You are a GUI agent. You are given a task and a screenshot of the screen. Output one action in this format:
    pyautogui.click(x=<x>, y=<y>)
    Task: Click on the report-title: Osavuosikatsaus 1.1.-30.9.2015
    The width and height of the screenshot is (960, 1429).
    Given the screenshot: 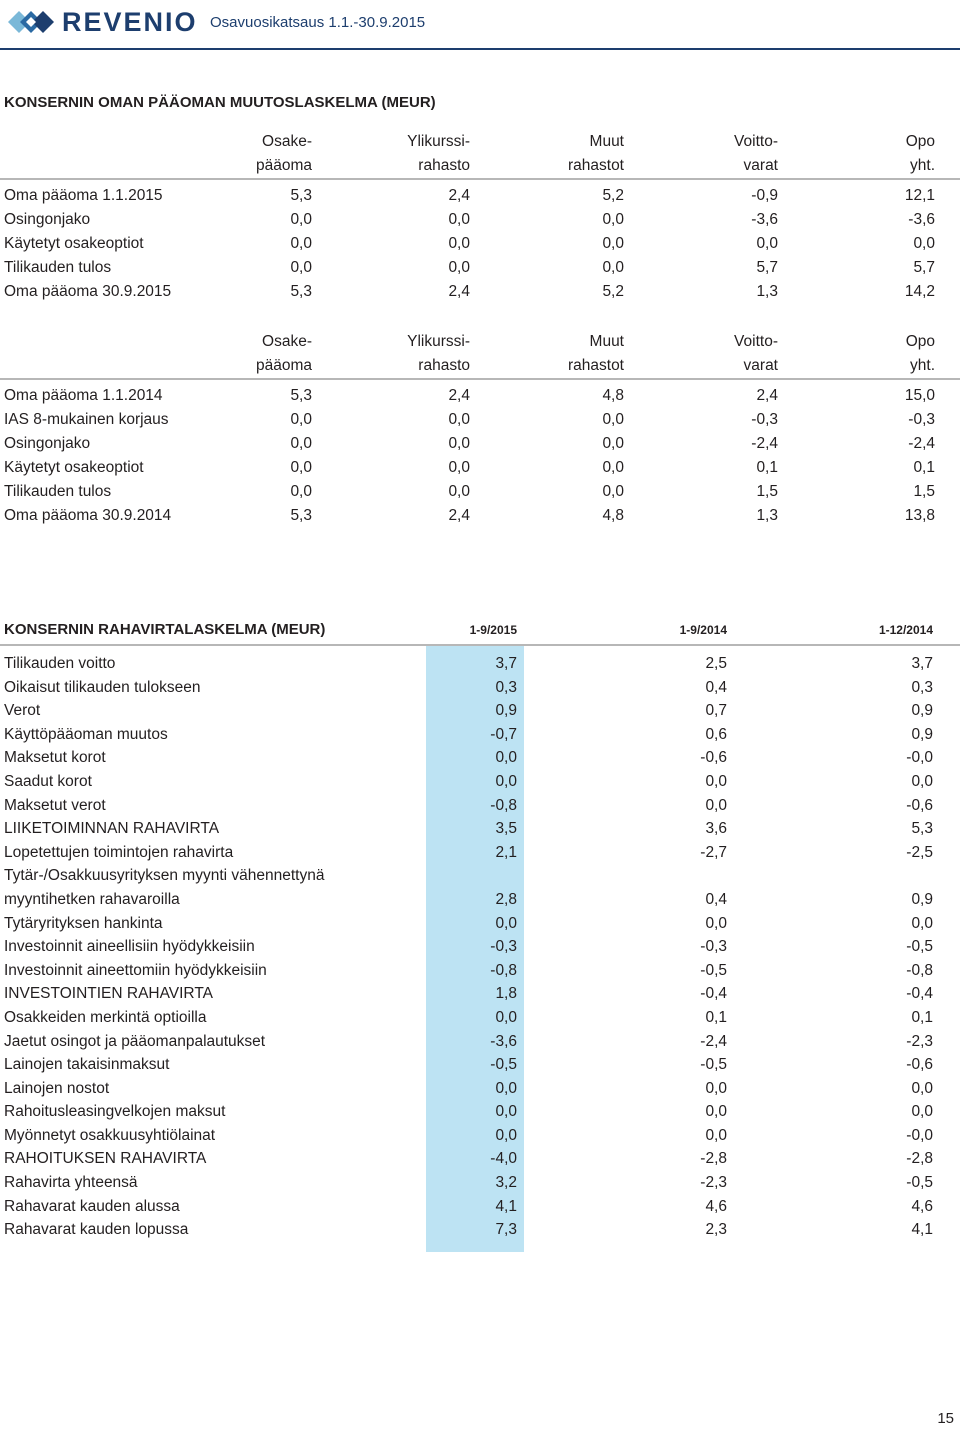 What is the action you would take?
    pyautogui.click(x=318, y=22)
    